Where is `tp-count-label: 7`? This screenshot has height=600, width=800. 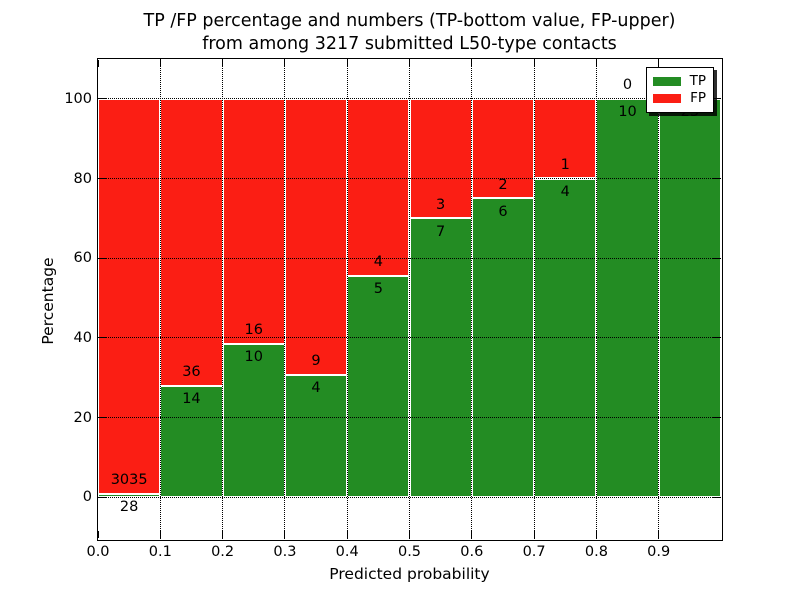
tp-count-label: 7 is located at coordinates (441, 231).